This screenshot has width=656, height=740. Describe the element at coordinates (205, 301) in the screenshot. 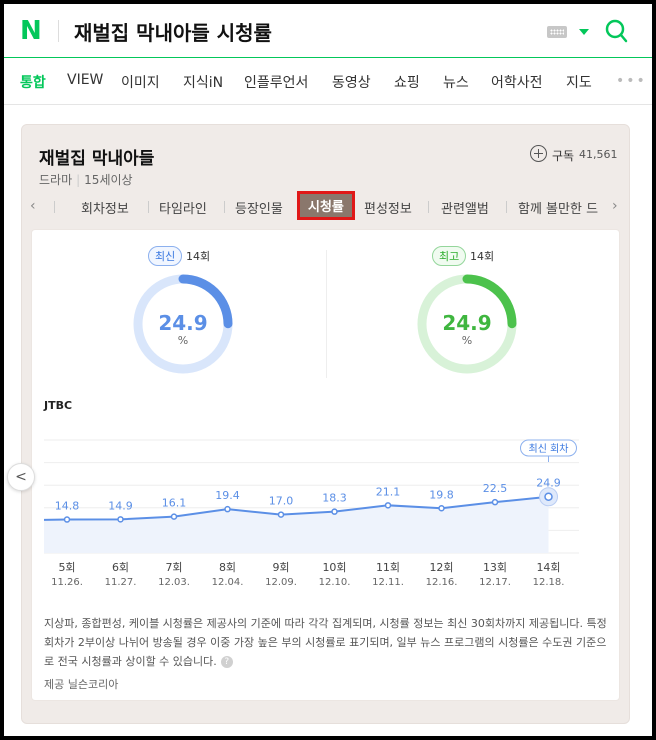

I see `latest-gauge-fill` at that location.